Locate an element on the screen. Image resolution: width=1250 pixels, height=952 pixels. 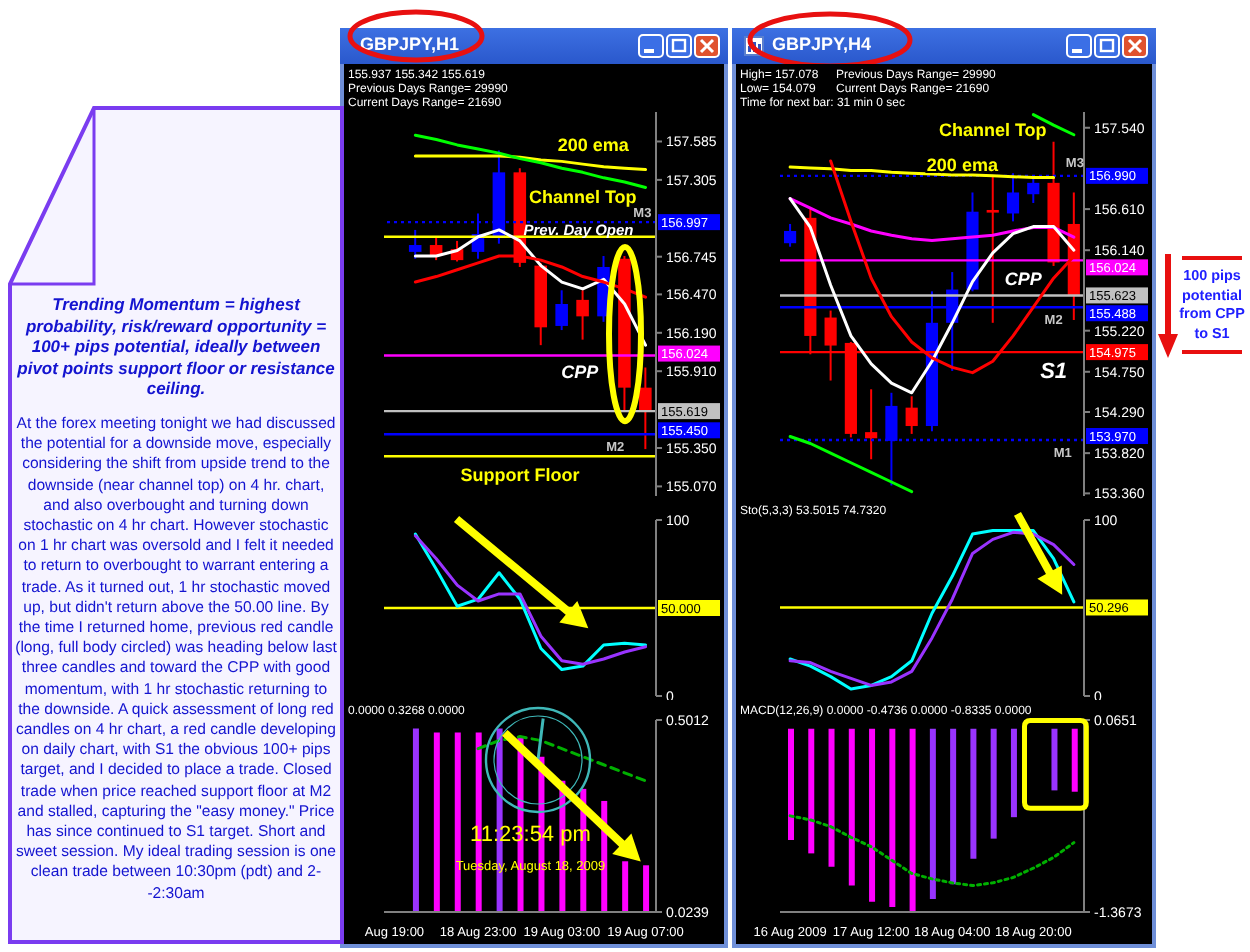
text: Trending Momentum = highest probability, risk/reward opportunity = 100+ pips potential, ideally between pivot points support floor or resistance ceiling. is located at coordinates (176, 347).